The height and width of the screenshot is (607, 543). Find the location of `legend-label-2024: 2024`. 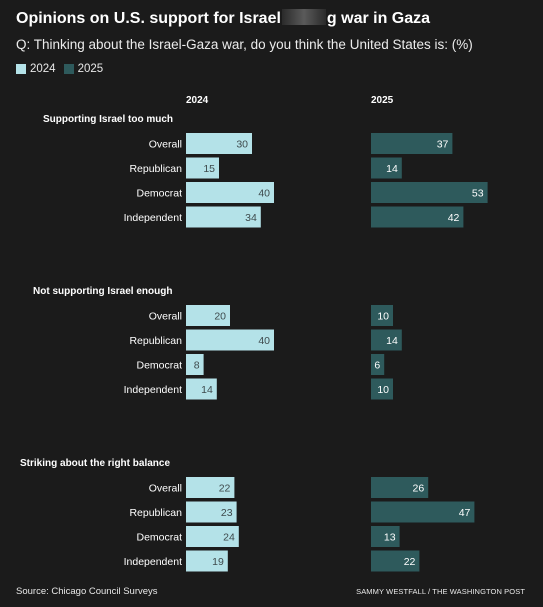

legend-label-2024: 2024 is located at coordinates (43, 69).